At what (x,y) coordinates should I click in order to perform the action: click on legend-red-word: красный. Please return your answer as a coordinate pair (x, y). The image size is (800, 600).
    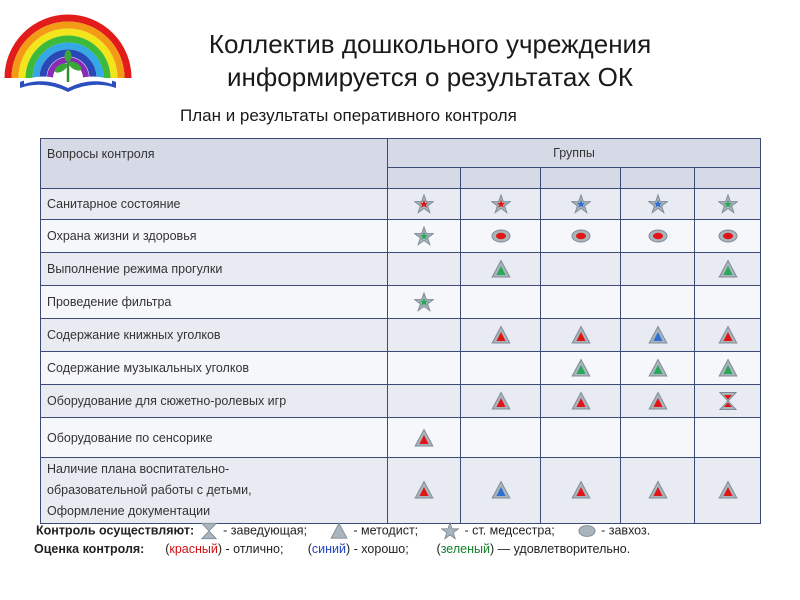
    Looking at the image, I should click on (193, 549).